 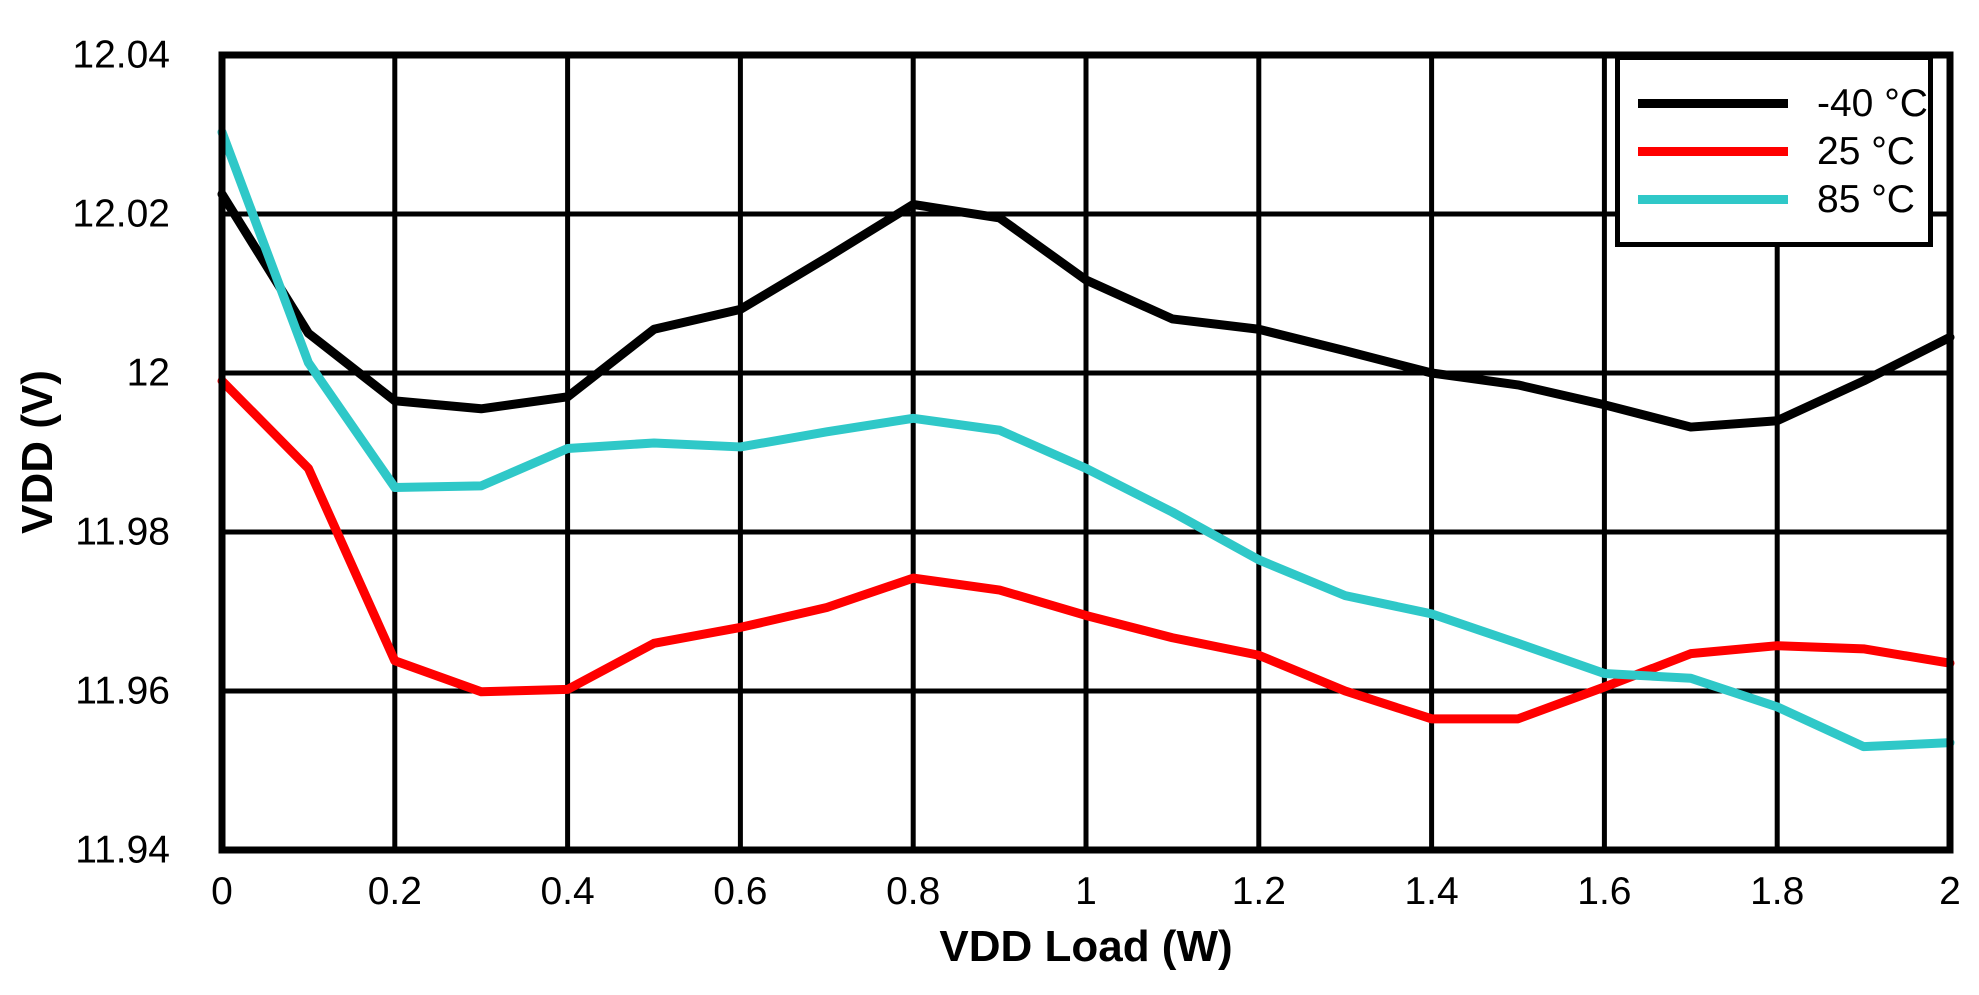 What do you see at coordinates (1713, 103) in the screenshot?
I see `legend-line-sample-minus-40c` at bounding box center [1713, 103].